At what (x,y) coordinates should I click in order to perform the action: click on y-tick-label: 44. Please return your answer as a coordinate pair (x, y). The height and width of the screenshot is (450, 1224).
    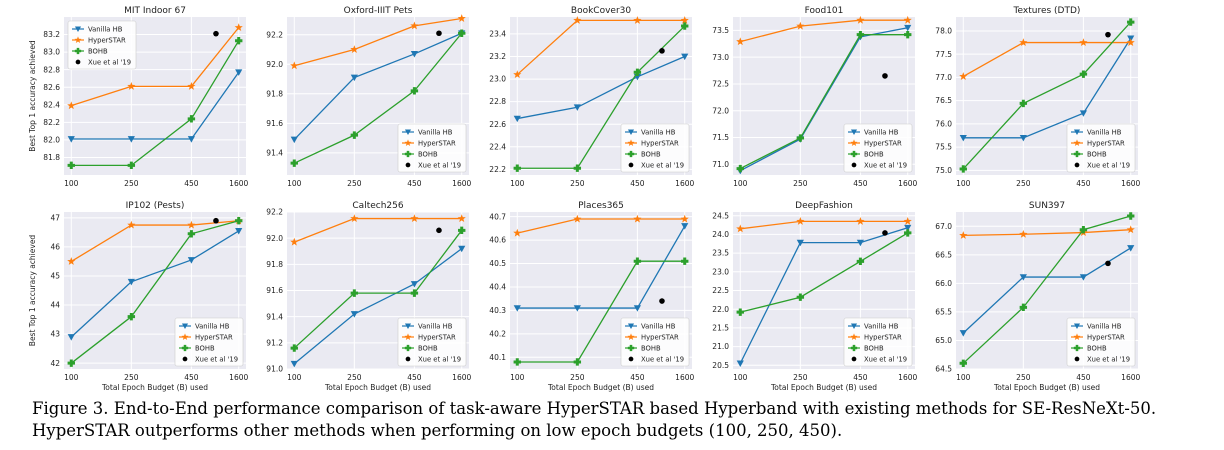
    Looking at the image, I should click on (55, 305).